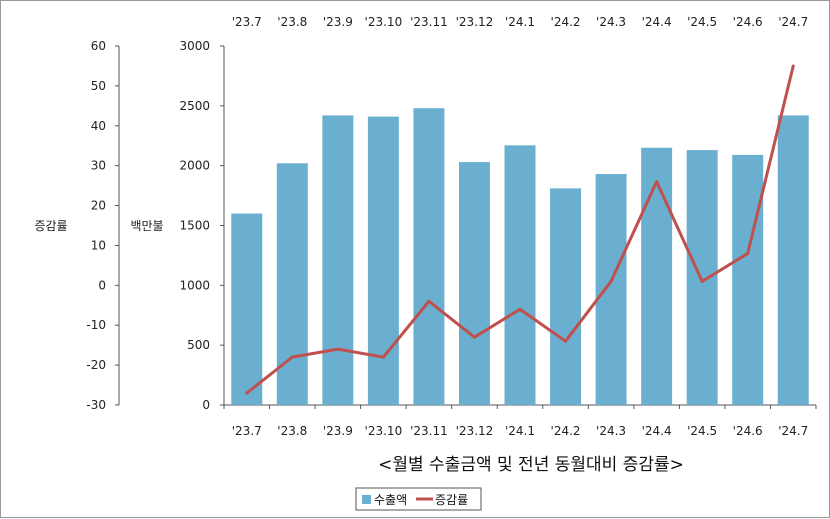 The height and width of the screenshot is (519, 830). Describe the element at coordinates (194, 285) in the screenshot. I see `amount-tick-label: 1000` at that location.